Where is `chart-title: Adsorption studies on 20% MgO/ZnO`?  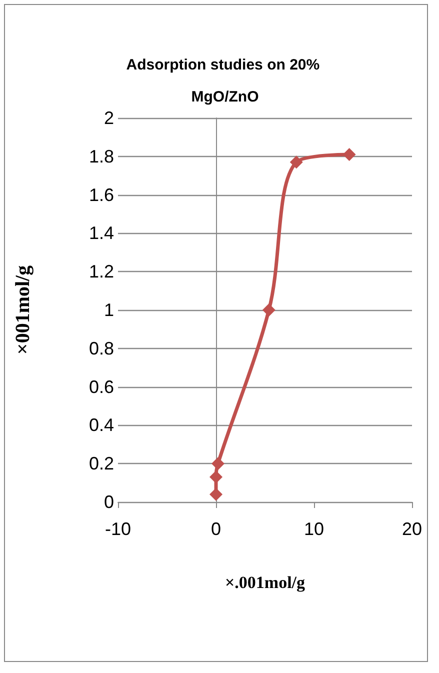
chart-title: Adsorption studies on 20% MgO/ZnO is located at coordinates (225, 81).